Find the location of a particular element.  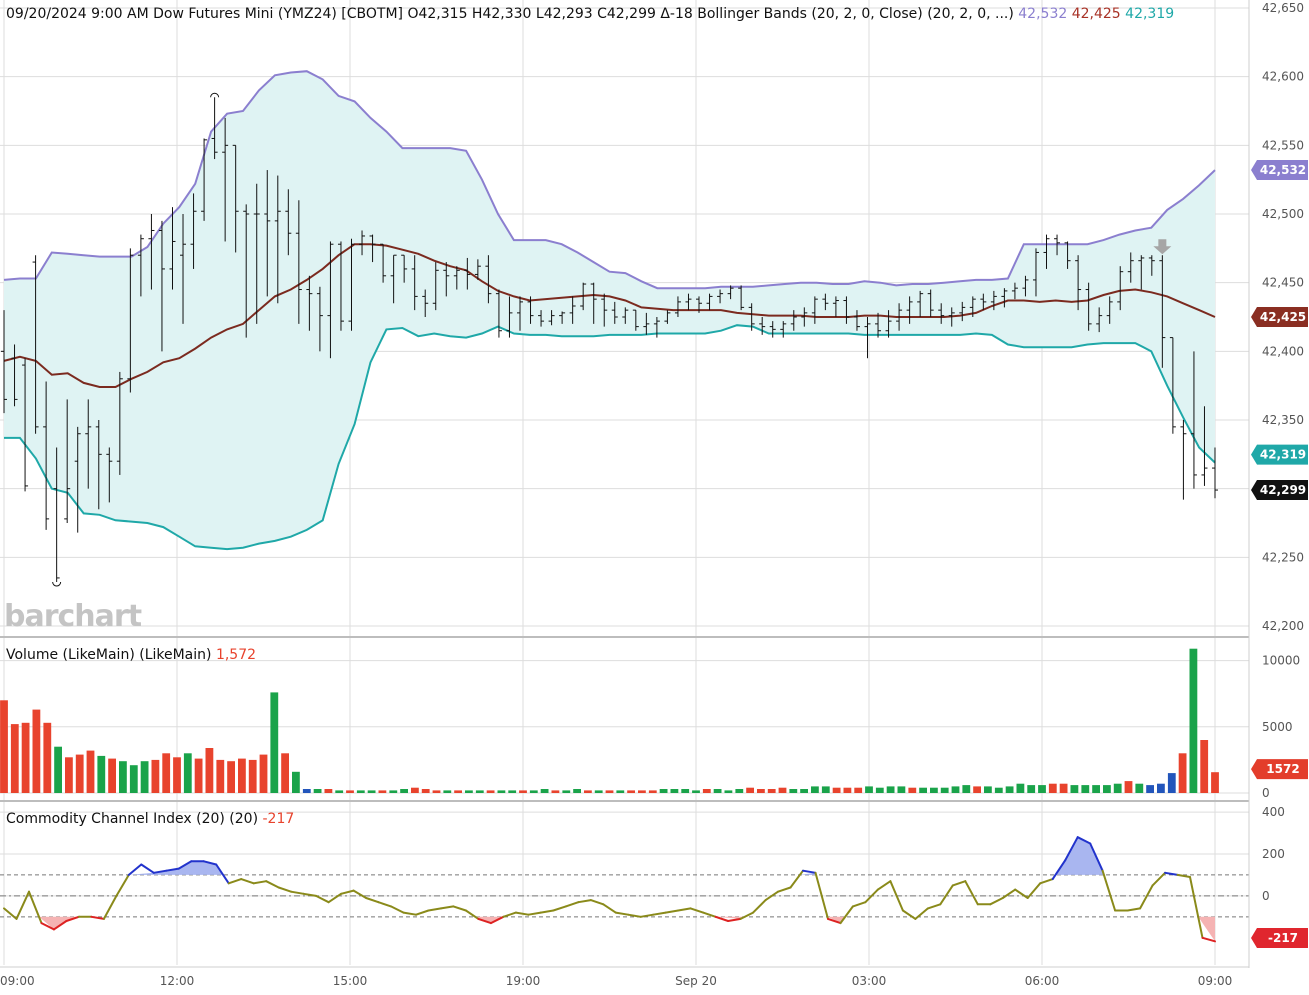

price-tick-label: 42,650 is located at coordinates (1283, 8).